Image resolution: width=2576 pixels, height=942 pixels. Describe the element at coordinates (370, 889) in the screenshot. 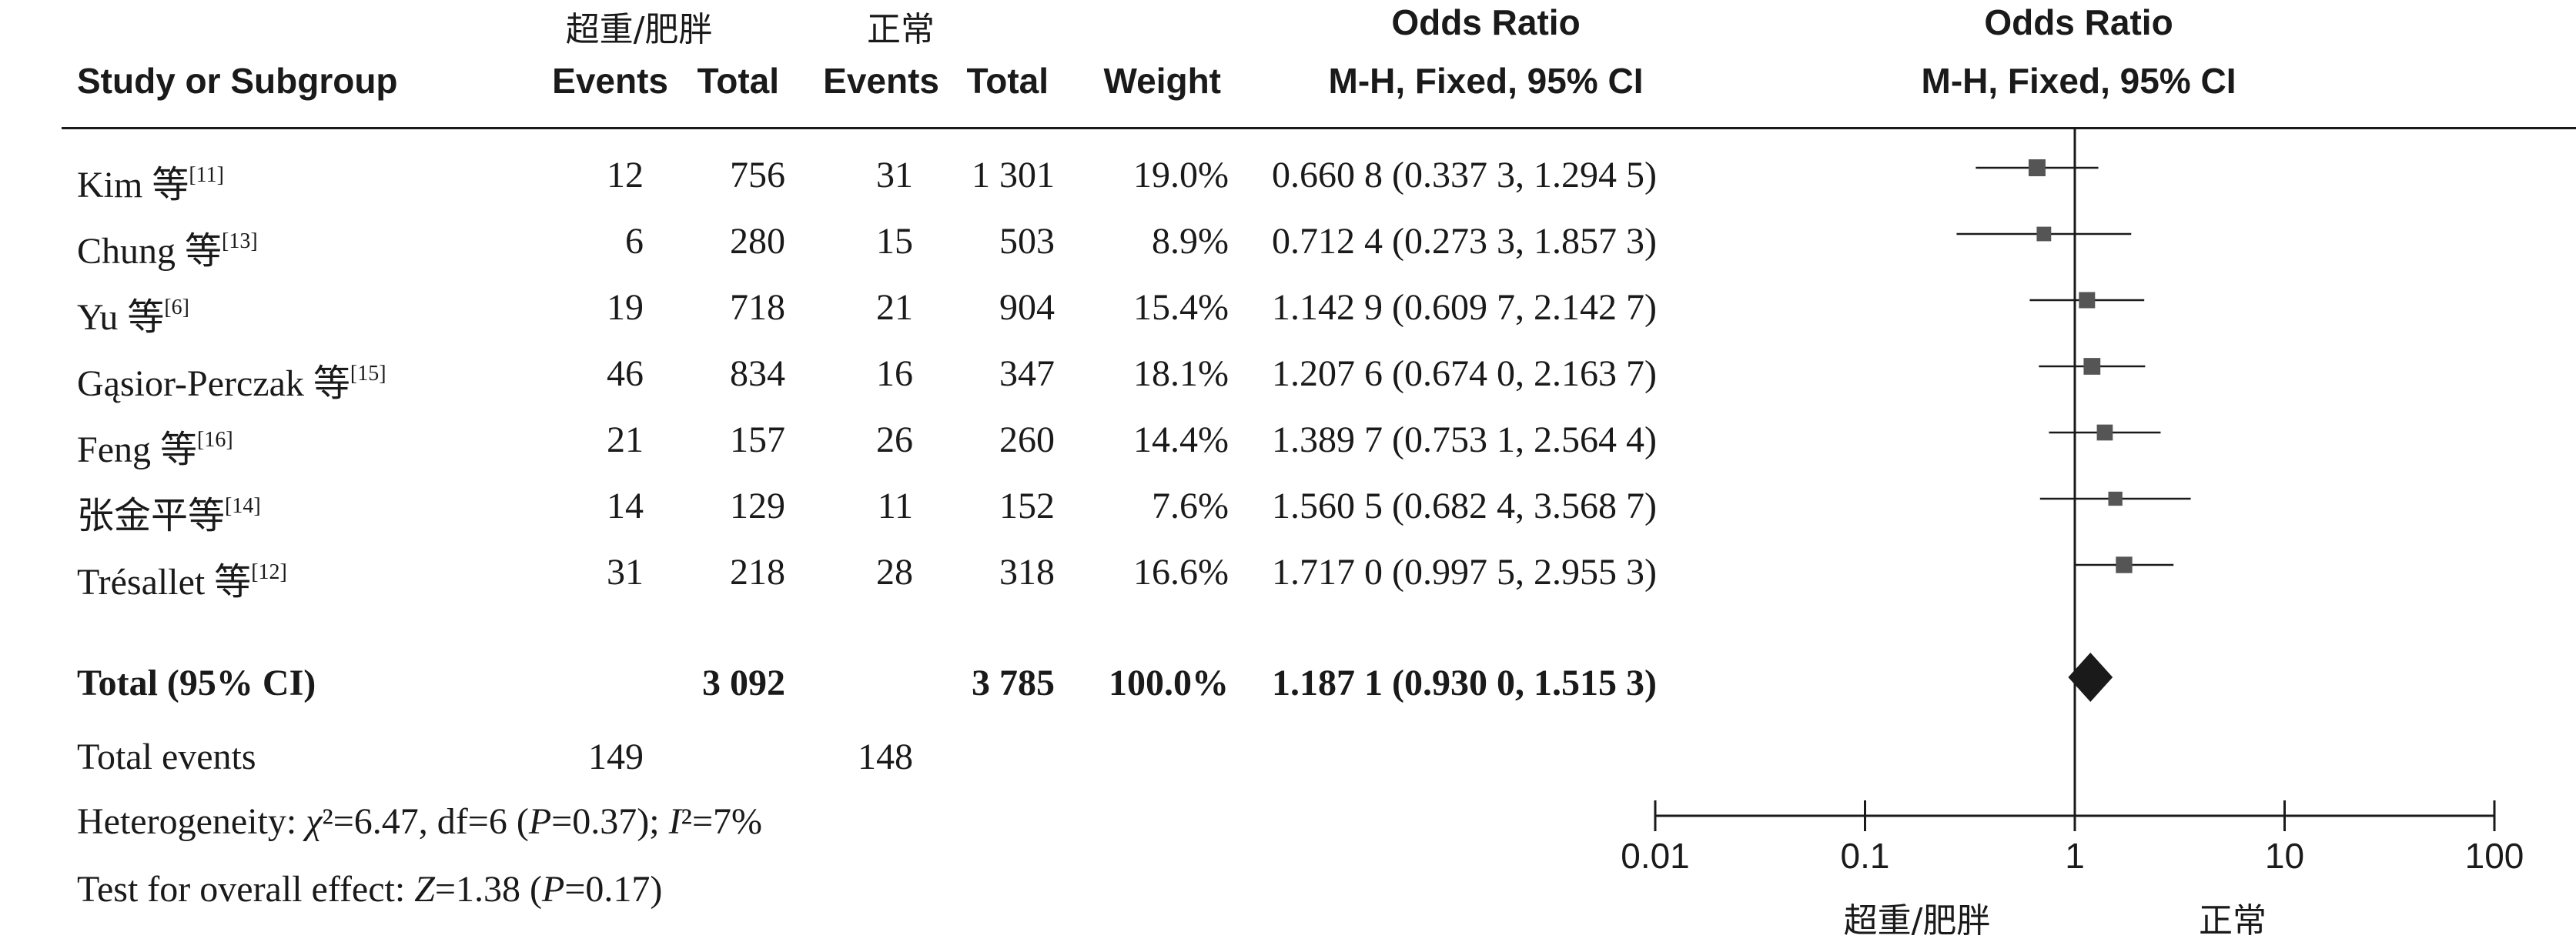

I see `overall-effect-text: Test for overall effect: Z=1.38 (P=0.17)` at that location.